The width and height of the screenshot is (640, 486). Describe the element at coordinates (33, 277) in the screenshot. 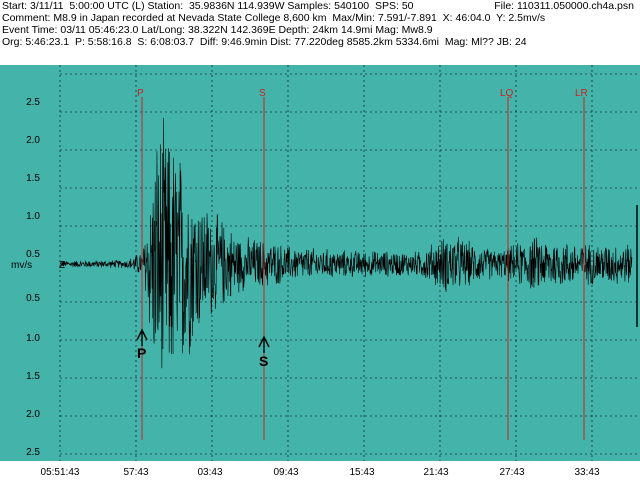

I see `y-axis-labels: 2.5 2.0 1.5 1.0 0.5 0.5 1.0 1.5 2.0 2.5` at that location.